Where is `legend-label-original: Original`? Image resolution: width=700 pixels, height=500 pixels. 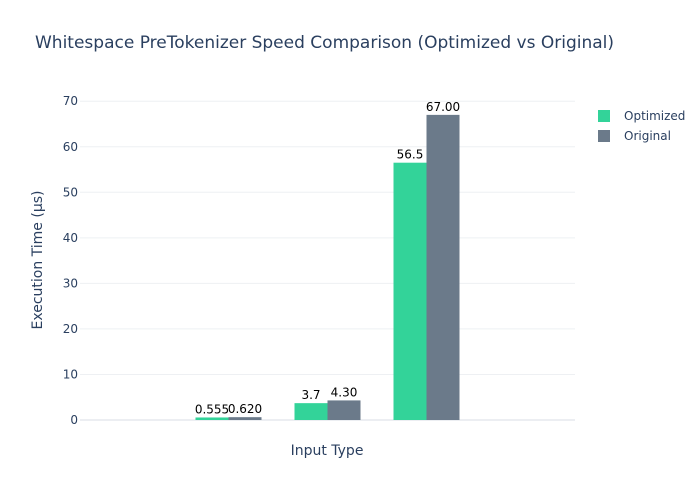 legend-label-original: Original is located at coordinates (647, 136).